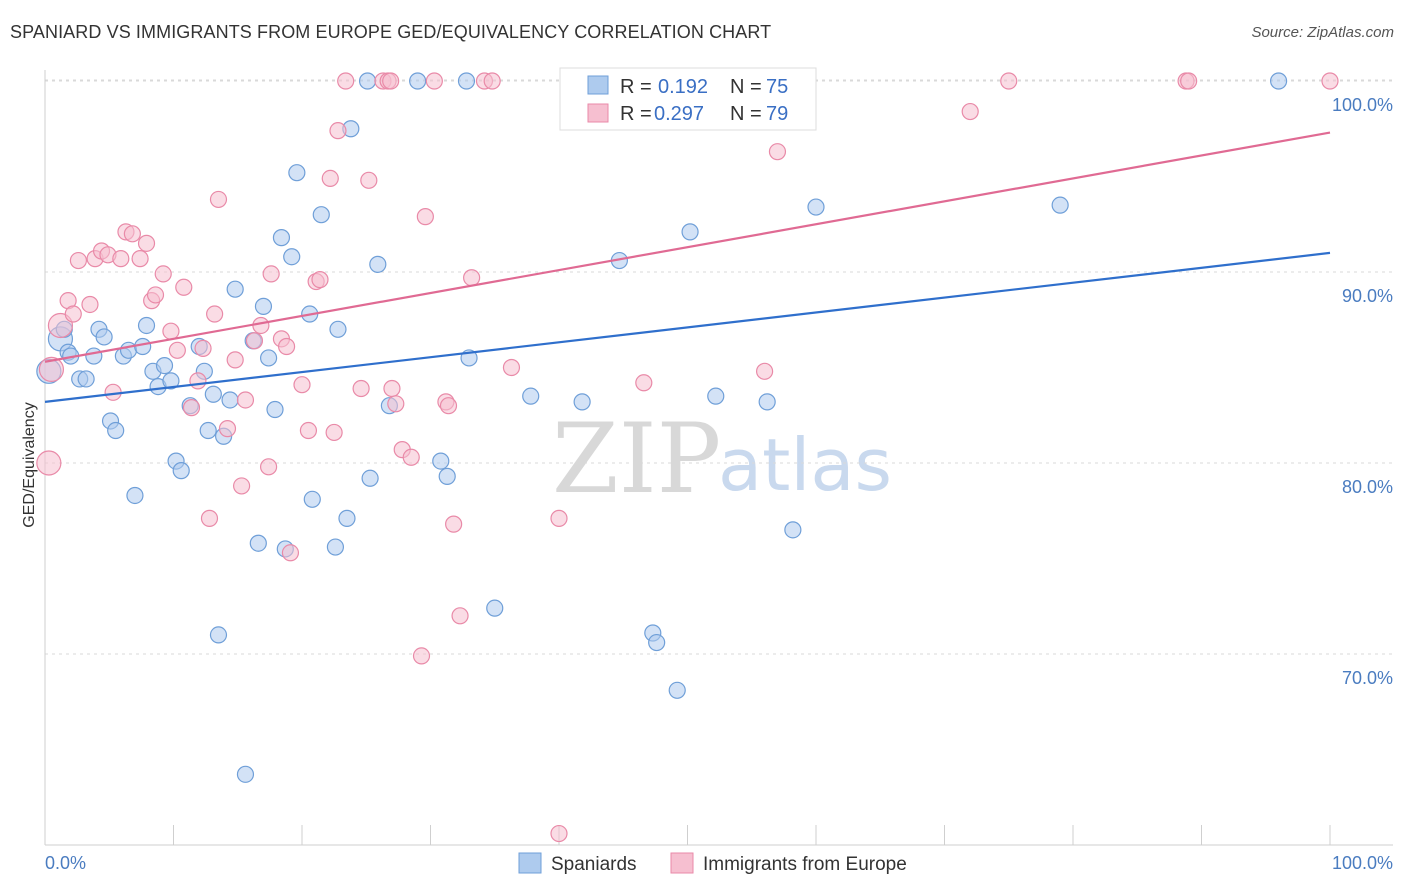 The image size is (1406, 892). Describe the element at coordinates (1362, 105) in the screenshot. I see `y-tick-label: 100.0%` at that location.